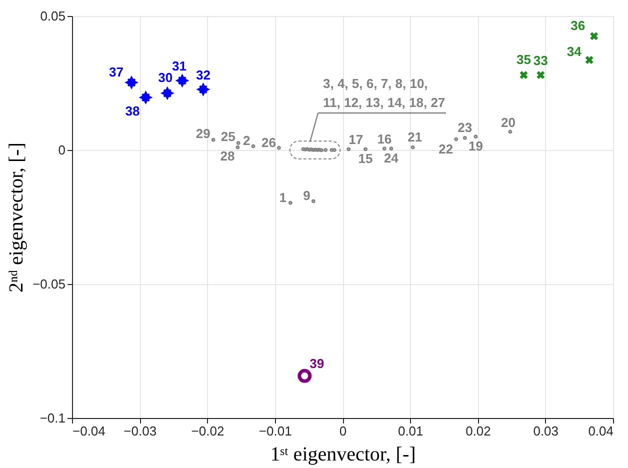 Image resolution: width=628 pixels, height=468 pixels. What do you see at coordinates (601, 431) in the screenshot?
I see `x-tick-label: 0.04` at bounding box center [601, 431].